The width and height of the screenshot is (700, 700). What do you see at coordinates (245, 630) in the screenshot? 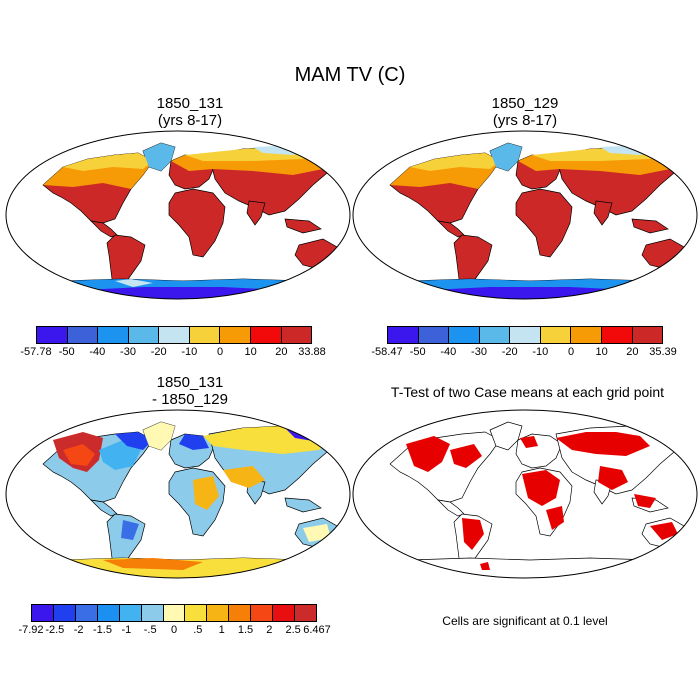
I see `cb3-tick-label: 1.5` at bounding box center [245, 630].